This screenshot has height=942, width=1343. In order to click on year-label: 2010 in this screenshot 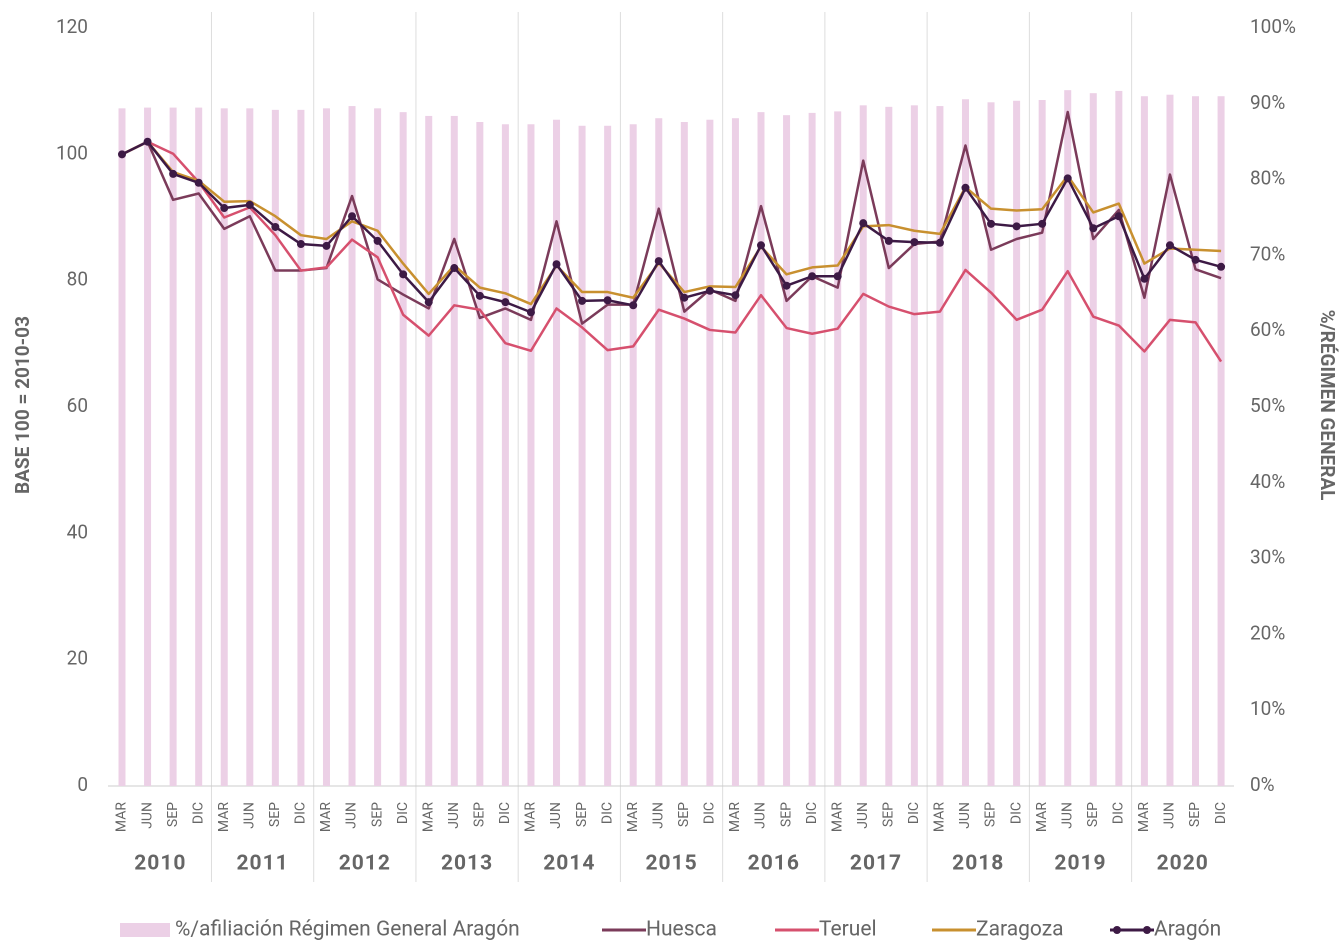, I will do `click(160, 864)`.